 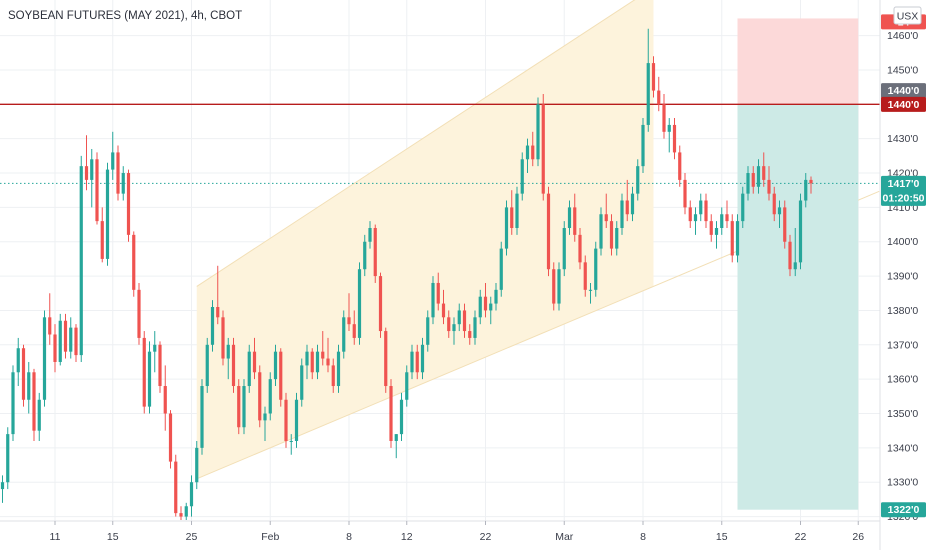 What do you see at coordinates (907, 15) in the screenshot?
I see `currency-button: USX` at bounding box center [907, 15].